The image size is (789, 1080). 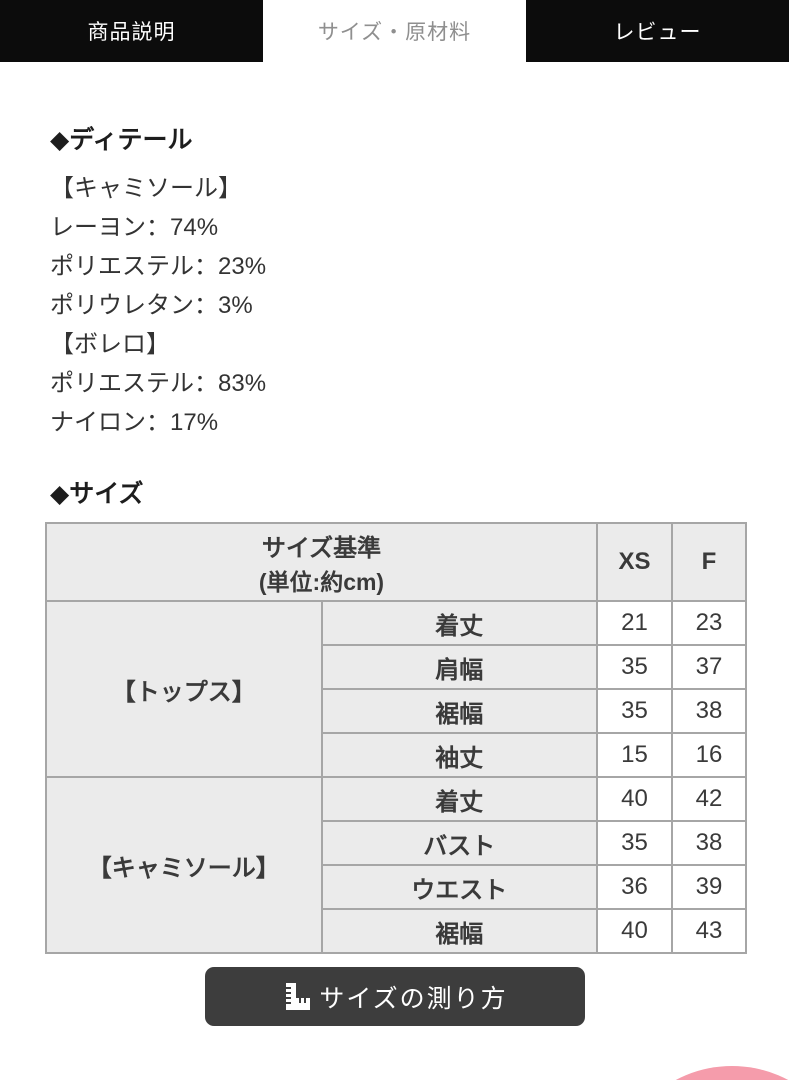 I want to click on material-group-label: 【ボレロ】, so click(x=110, y=344).